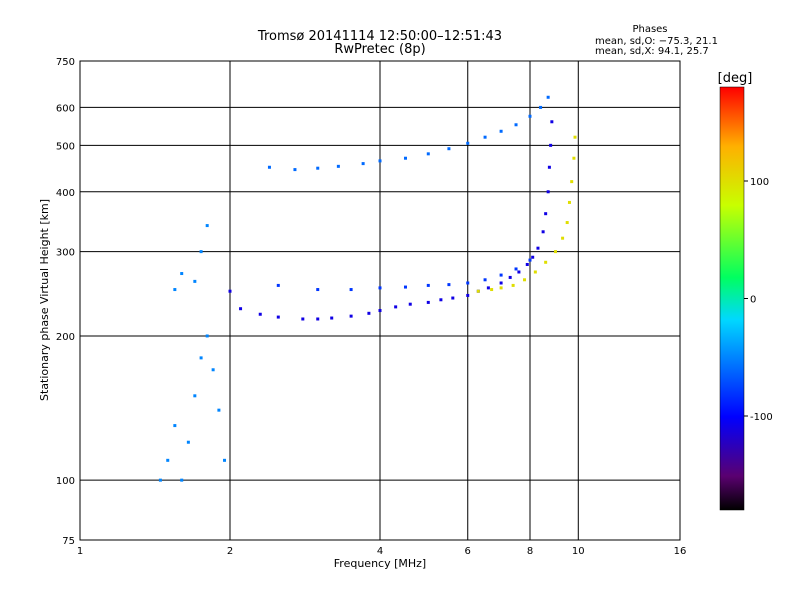 Image resolution: width=800 pixels, height=600 pixels. Describe the element at coordinates (578, 551) in the screenshot. I see `x-tick-label: 10` at that location.